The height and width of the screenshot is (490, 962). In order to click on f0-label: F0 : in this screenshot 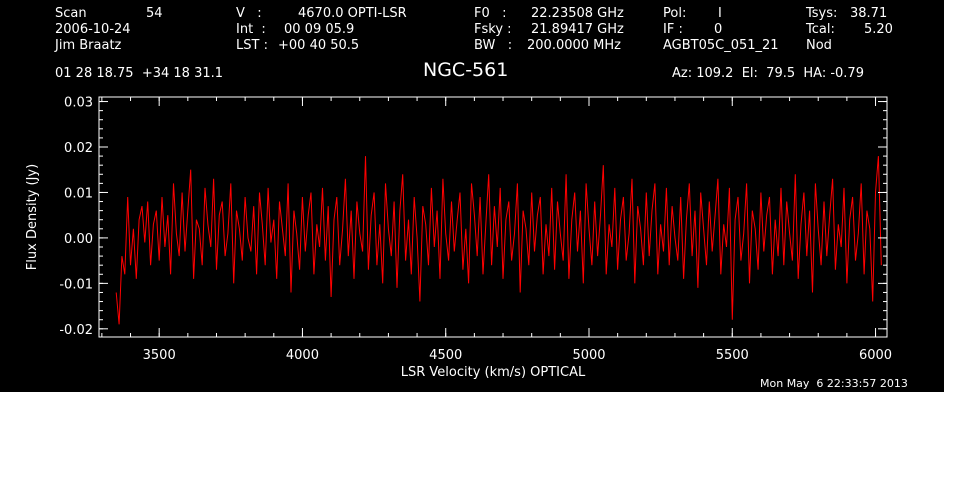, I will do `click(490, 13)`.